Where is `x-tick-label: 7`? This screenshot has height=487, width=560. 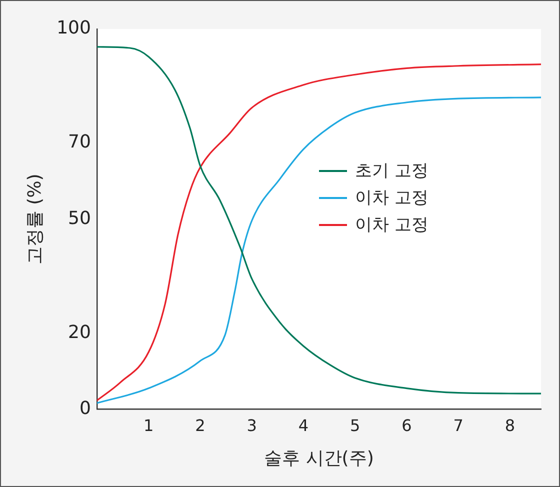 x-tick-label: 7 is located at coordinates (458, 425).